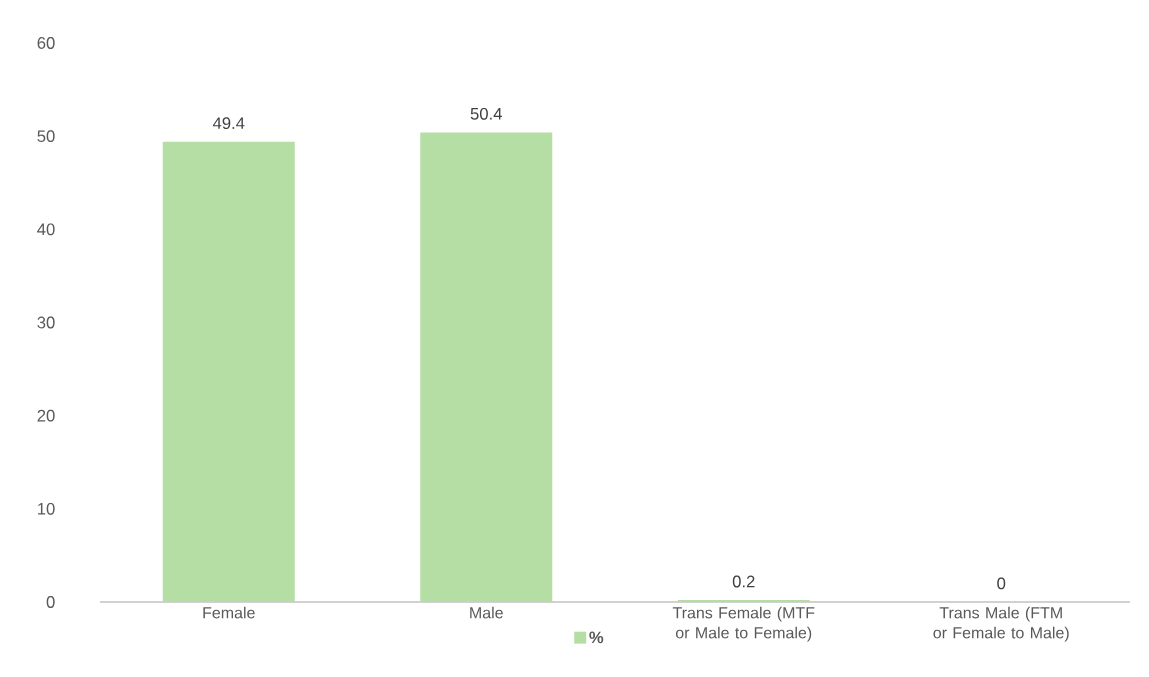 This screenshot has height=677, width=1149. I want to click on y-tick-label: 60, so click(46, 43).